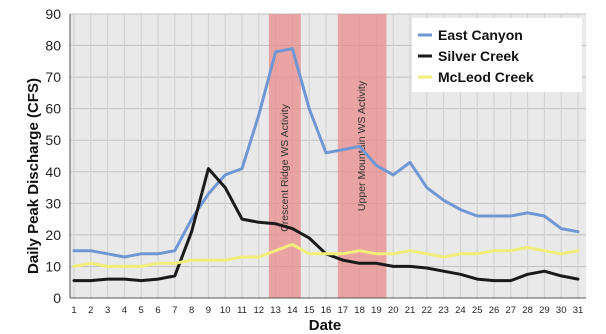  I want to click on x-tick-label: 8, so click(191, 310).